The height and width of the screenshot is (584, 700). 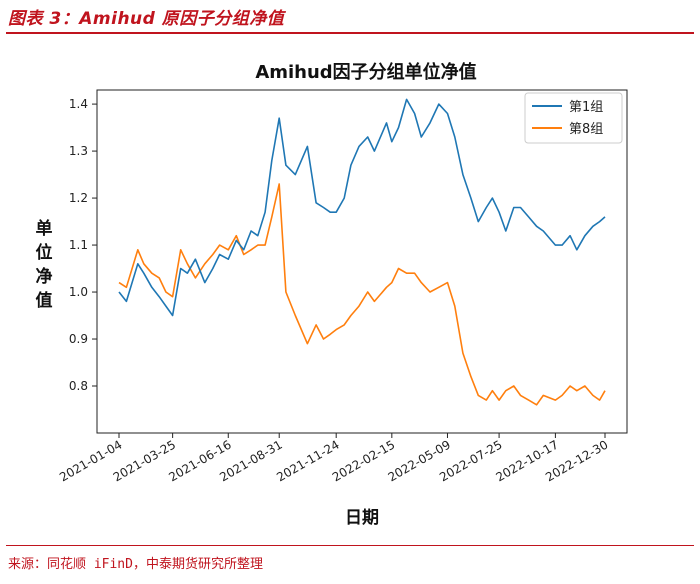 I want to click on source-rule, so click(x=350, y=545).